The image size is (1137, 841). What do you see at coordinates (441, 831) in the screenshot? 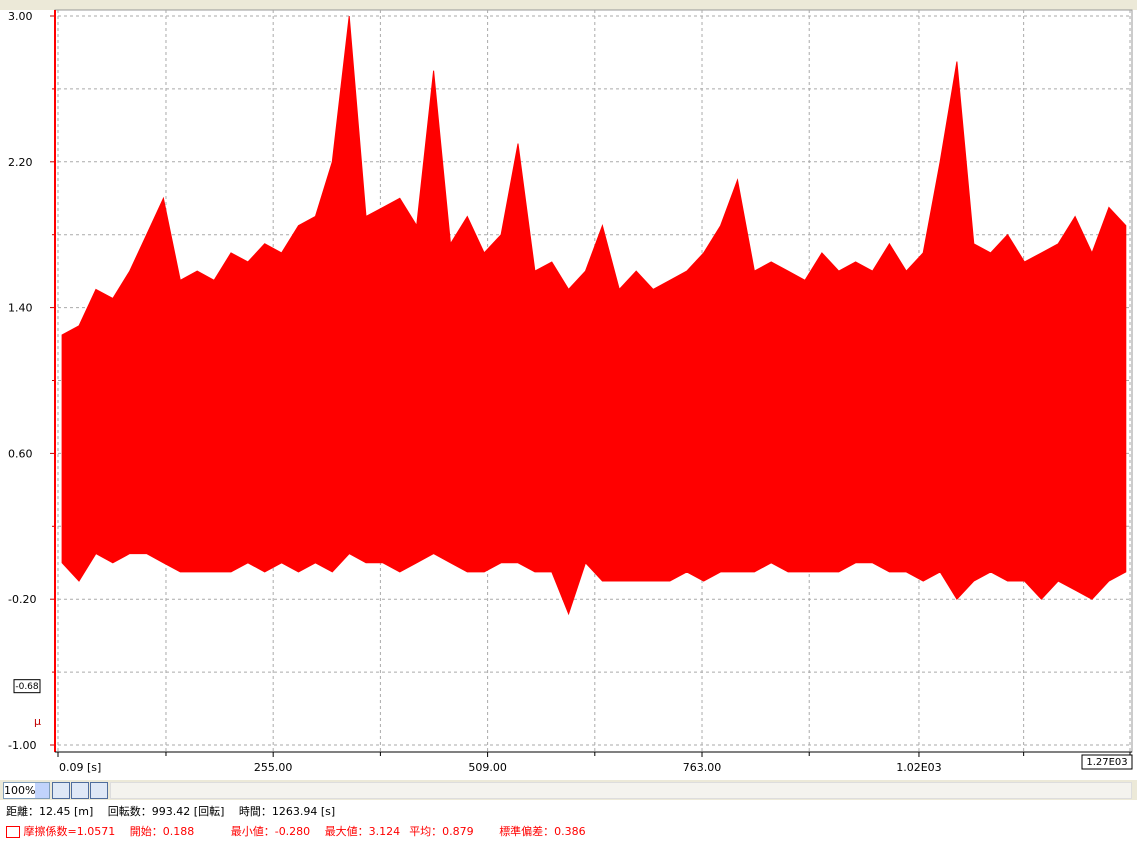
I see `stat-mean: 平均：0.879` at bounding box center [441, 831].